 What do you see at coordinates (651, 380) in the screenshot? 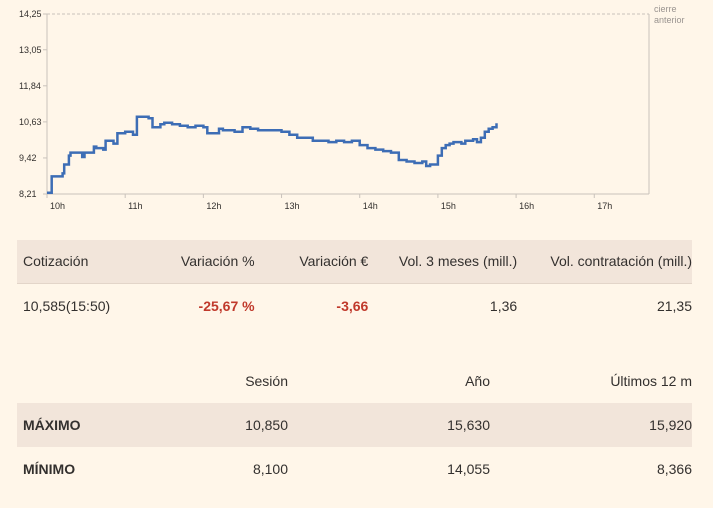
I see `header-ultimos-12m: Últimos 12 m` at bounding box center [651, 380].